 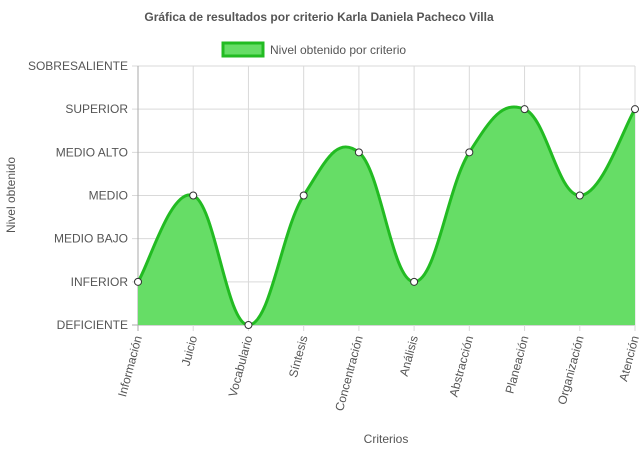 I want to click on y-axis-title: Nivel obtenido, so click(x=11, y=195).